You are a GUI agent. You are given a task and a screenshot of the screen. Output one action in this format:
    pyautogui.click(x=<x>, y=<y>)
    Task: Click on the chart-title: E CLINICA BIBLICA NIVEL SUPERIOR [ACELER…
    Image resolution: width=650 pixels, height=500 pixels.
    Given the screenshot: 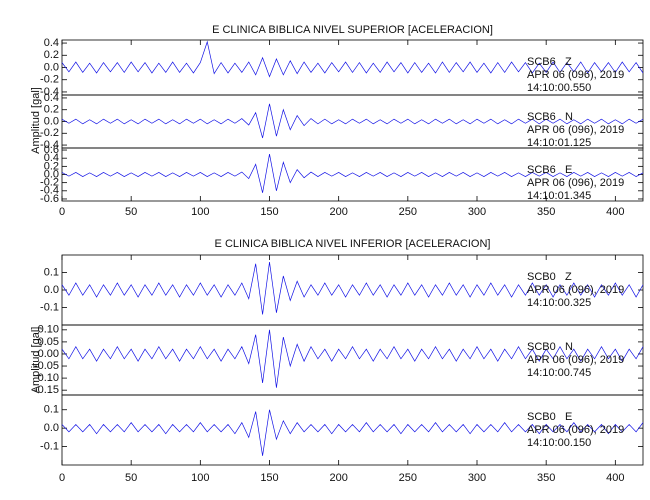 What is the action you would take?
    pyautogui.click(x=352, y=30)
    